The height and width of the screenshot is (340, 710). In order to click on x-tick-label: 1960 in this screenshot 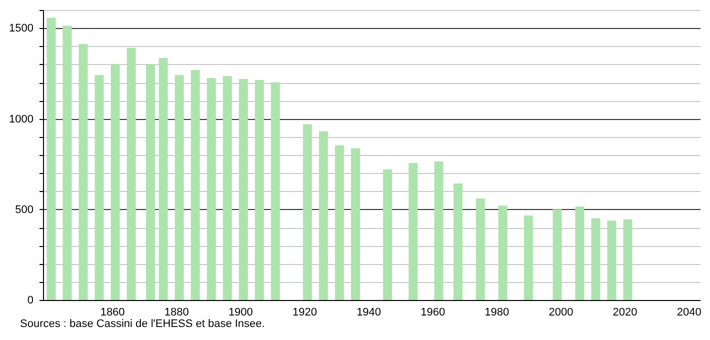, I will do `click(433, 312)`.